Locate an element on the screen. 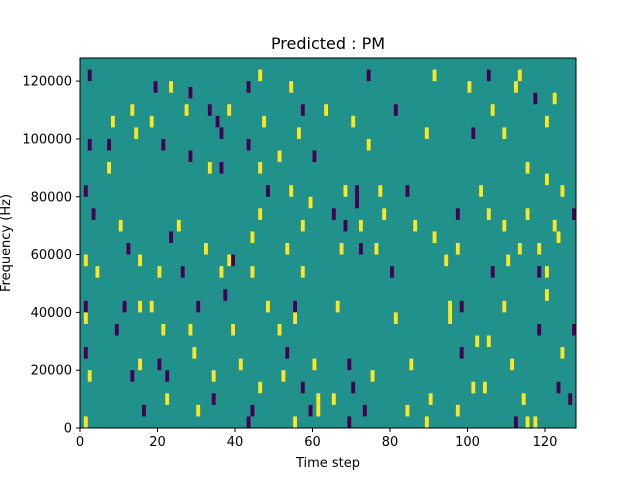 This screenshot has width=640, height=480. x-tick-label: 20 is located at coordinates (157, 442).